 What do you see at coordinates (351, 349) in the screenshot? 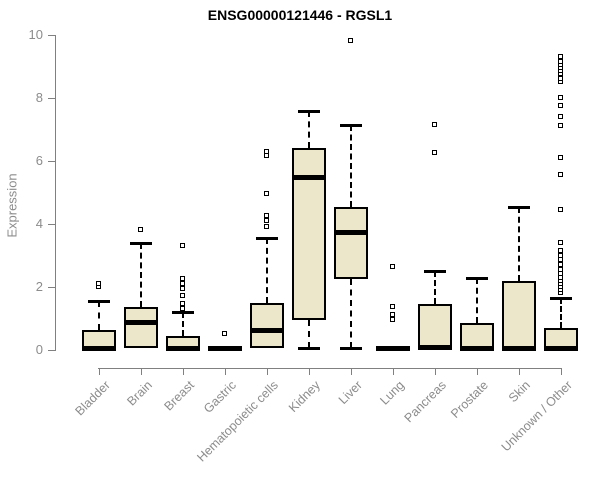
I see `whisker-lower-cap` at bounding box center [351, 349].